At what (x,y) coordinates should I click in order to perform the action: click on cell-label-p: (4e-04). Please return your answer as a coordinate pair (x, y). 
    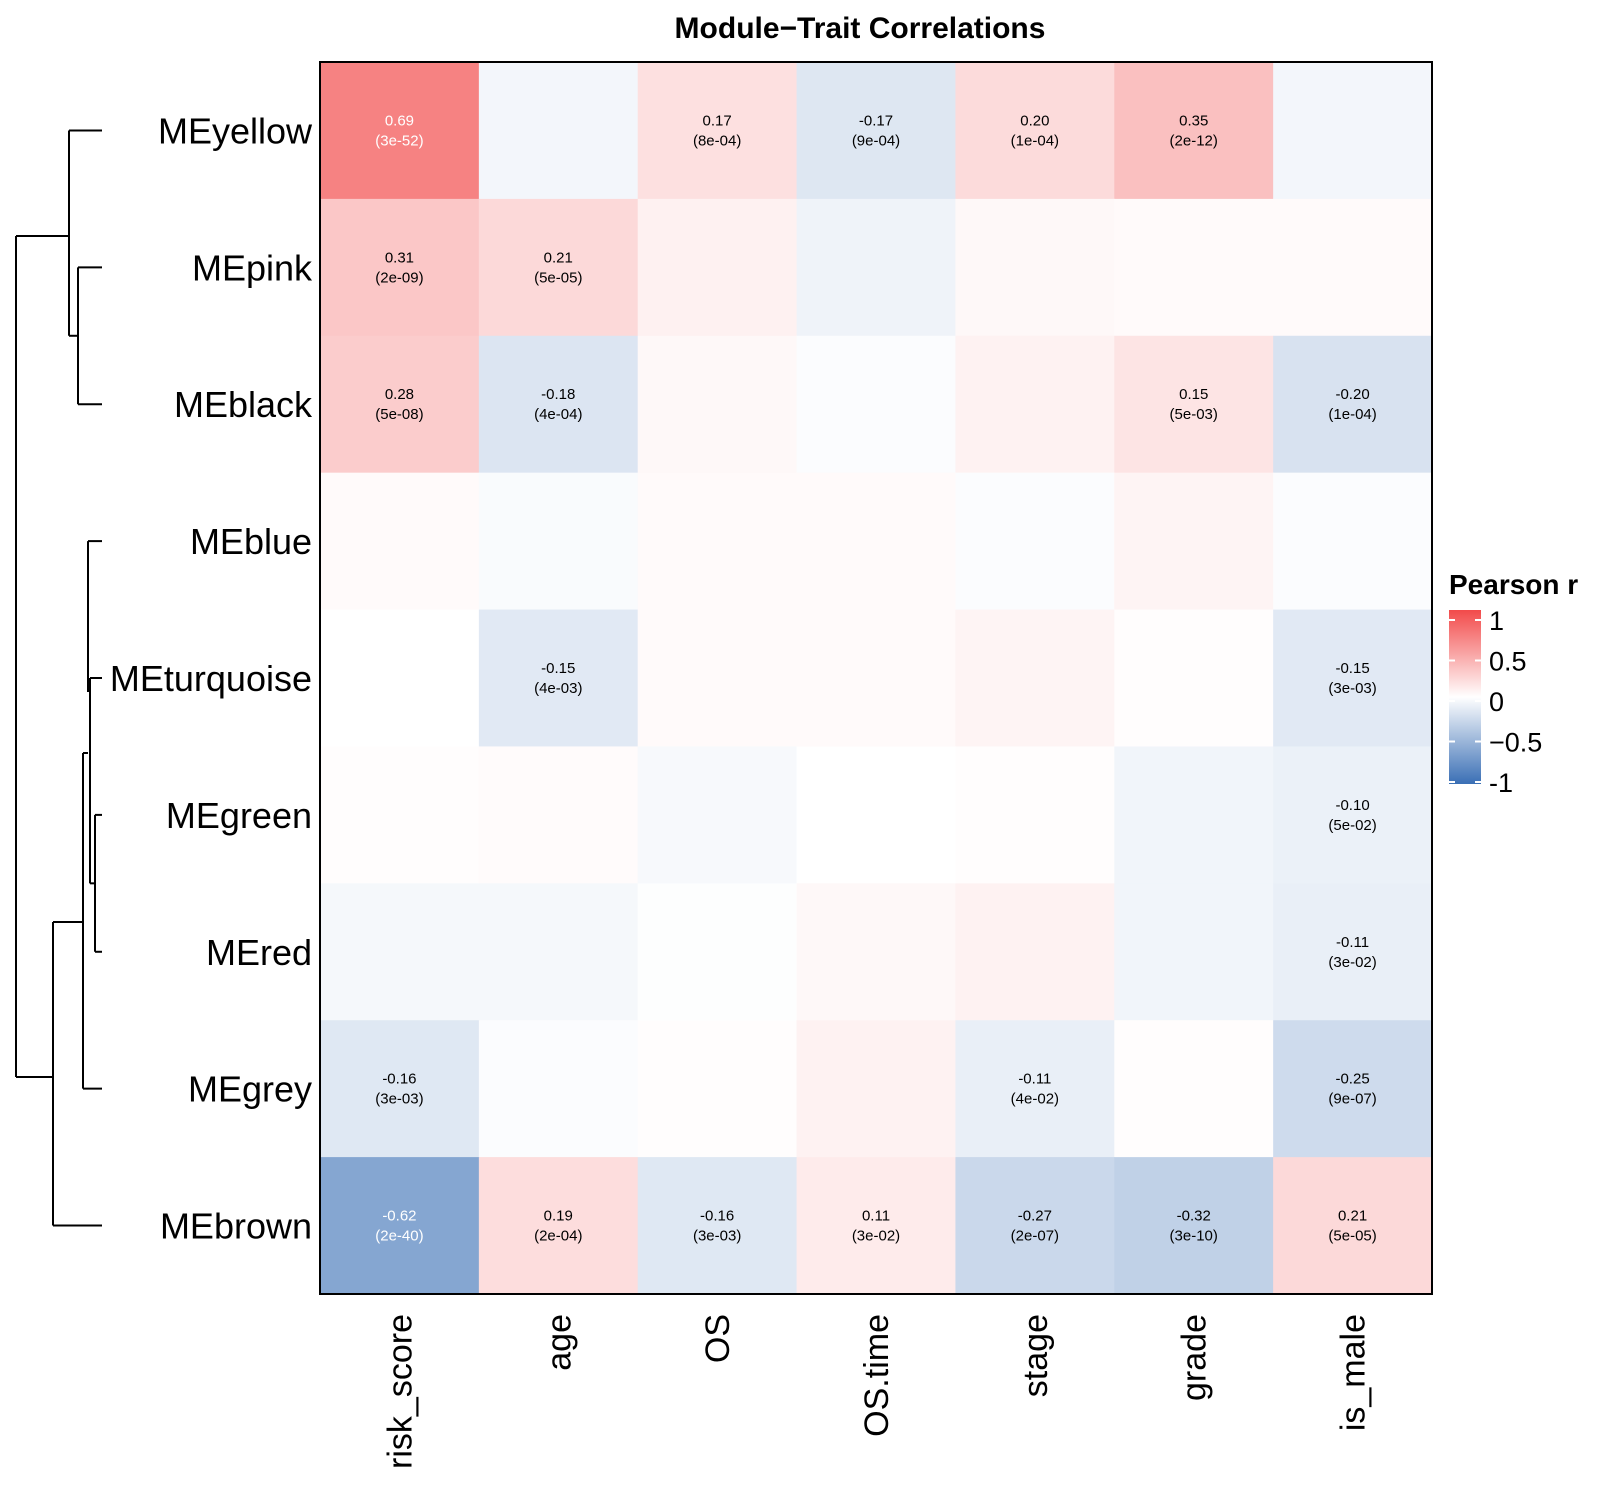
    Looking at the image, I should click on (558, 414).